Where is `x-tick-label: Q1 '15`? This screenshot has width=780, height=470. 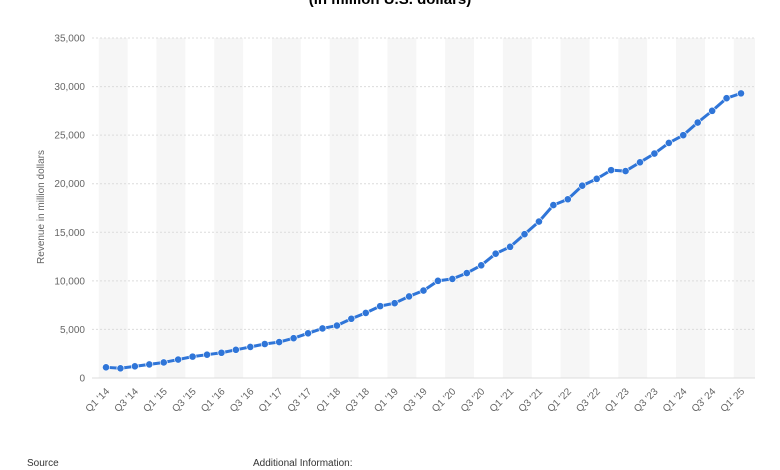
x-tick-label: Q1 '15 is located at coordinates (155, 400).